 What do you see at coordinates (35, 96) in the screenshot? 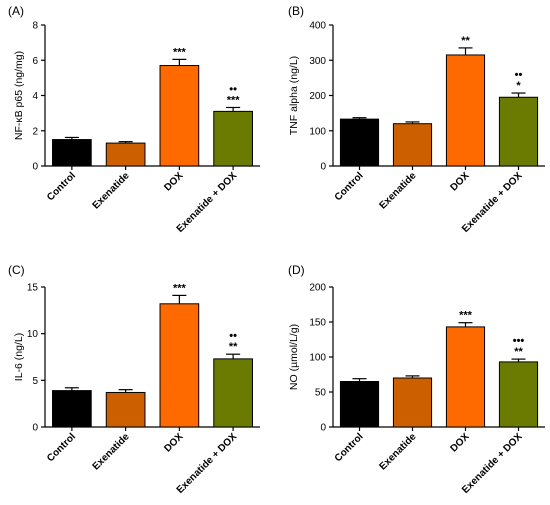
I see `y-tick-label: 4` at bounding box center [35, 96].